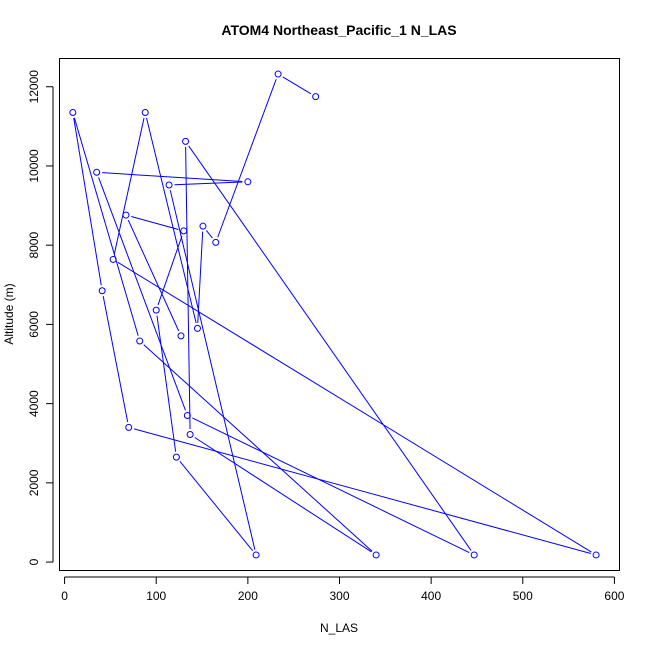  What do you see at coordinates (248, 596) in the screenshot?
I see `x-tick-label: 200` at bounding box center [248, 596].